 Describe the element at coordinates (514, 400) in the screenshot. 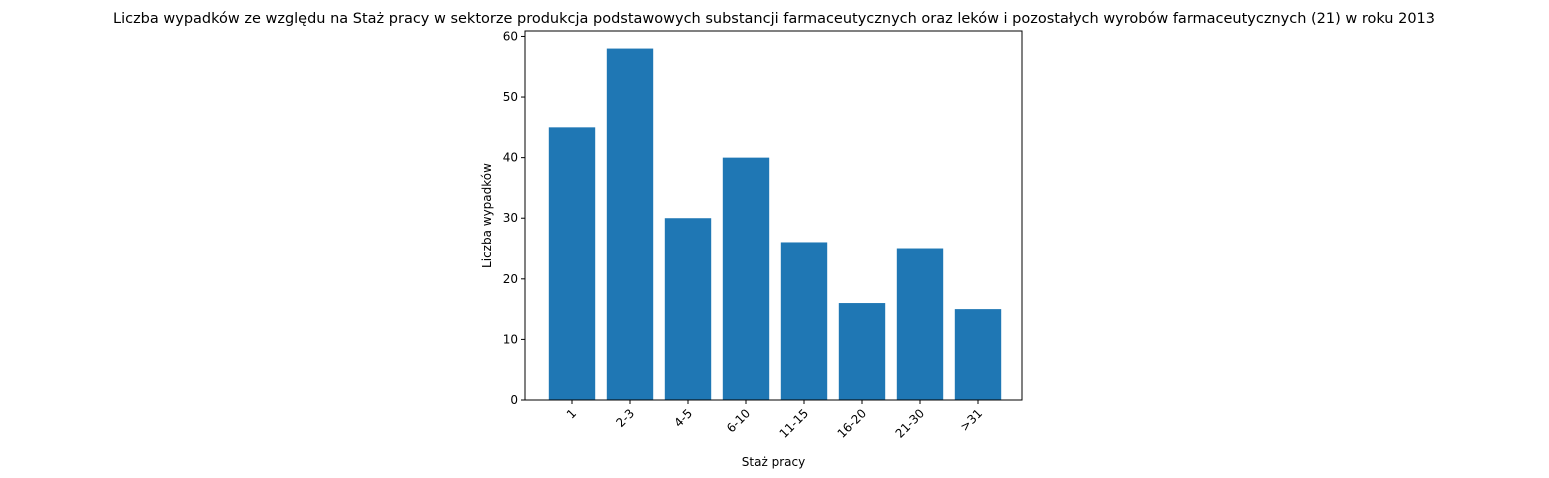

I see `y-tick-label: 0` at that location.